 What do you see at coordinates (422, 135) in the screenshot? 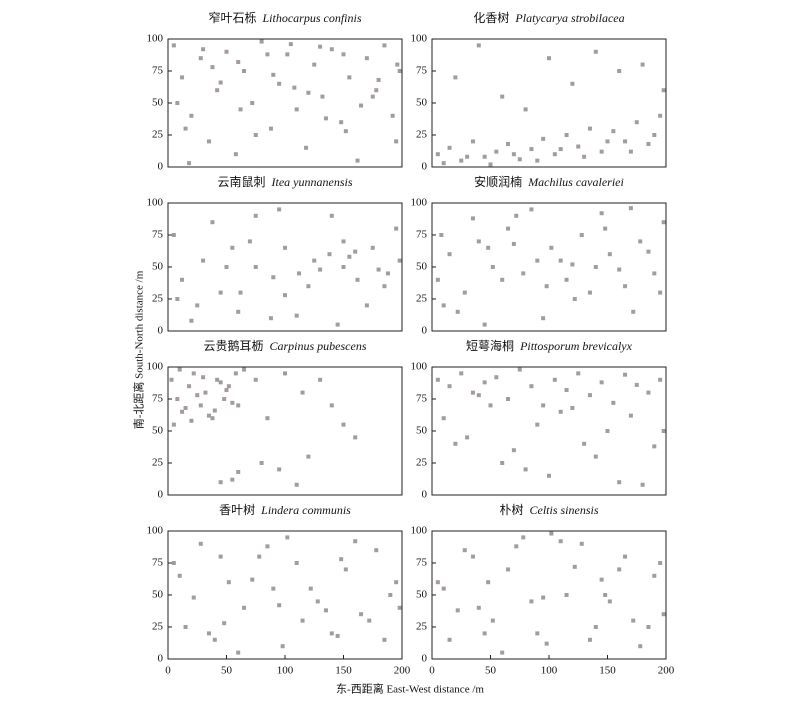
I see `y-tick-label: 25` at bounding box center [422, 135].